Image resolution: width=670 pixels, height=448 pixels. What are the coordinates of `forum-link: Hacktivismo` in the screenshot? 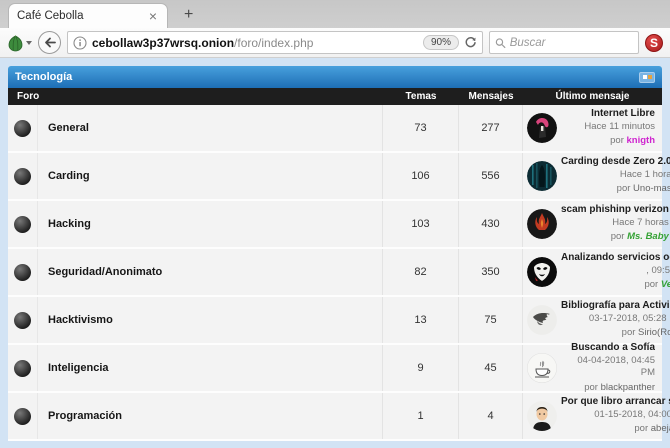 It's located at (80, 320).